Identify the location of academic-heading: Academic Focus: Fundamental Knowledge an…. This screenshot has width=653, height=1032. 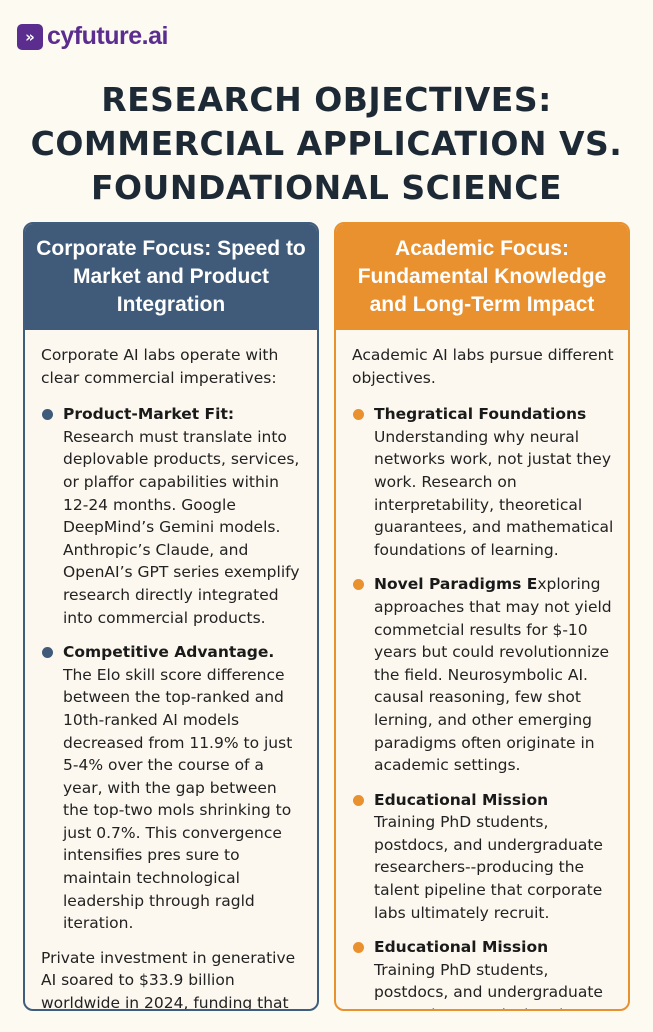
(482, 277).